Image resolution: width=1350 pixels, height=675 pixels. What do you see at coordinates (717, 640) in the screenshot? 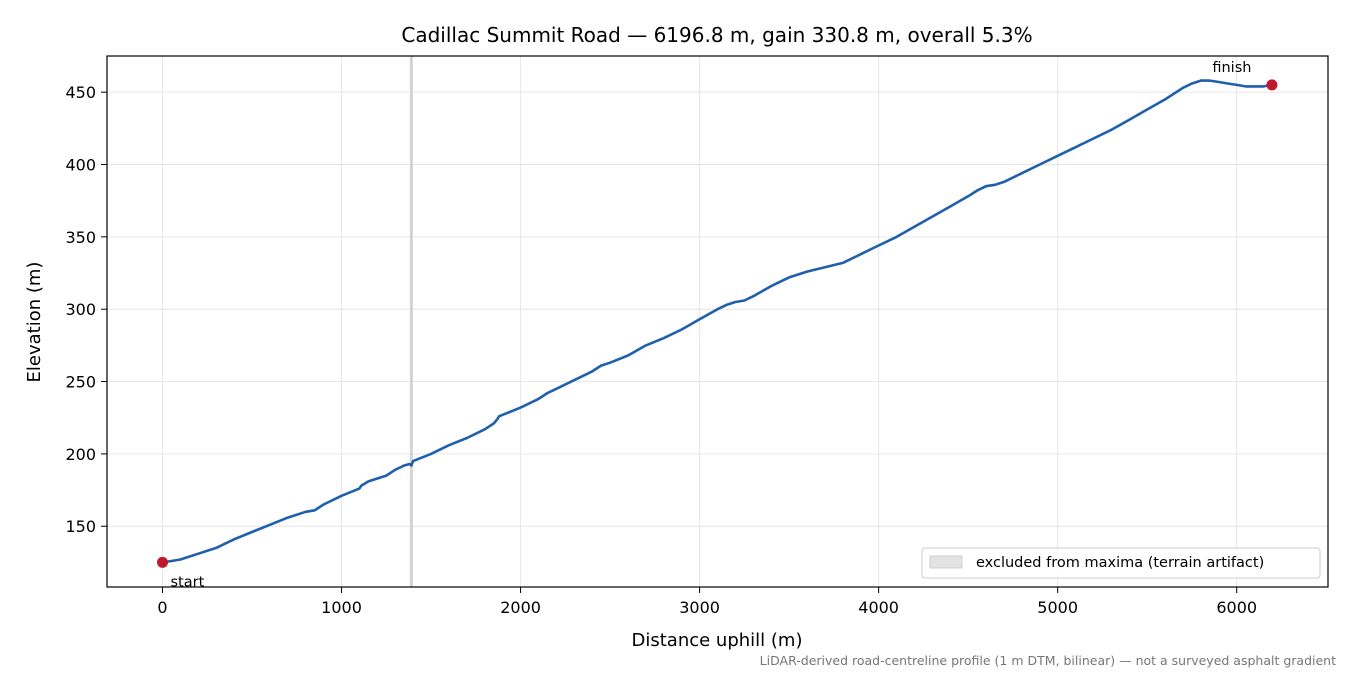
I see `x-axis-label: Distance uphill (m)` at bounding box center [717, 640].